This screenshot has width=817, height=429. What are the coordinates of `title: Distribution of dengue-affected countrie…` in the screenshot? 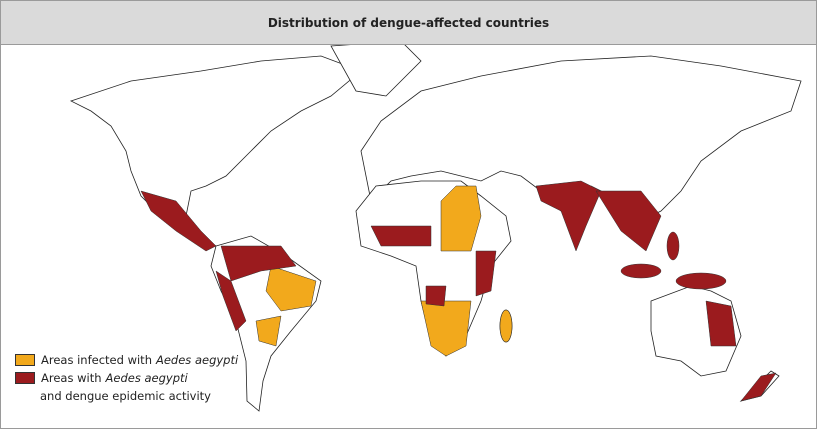 It's located at (408, 22).